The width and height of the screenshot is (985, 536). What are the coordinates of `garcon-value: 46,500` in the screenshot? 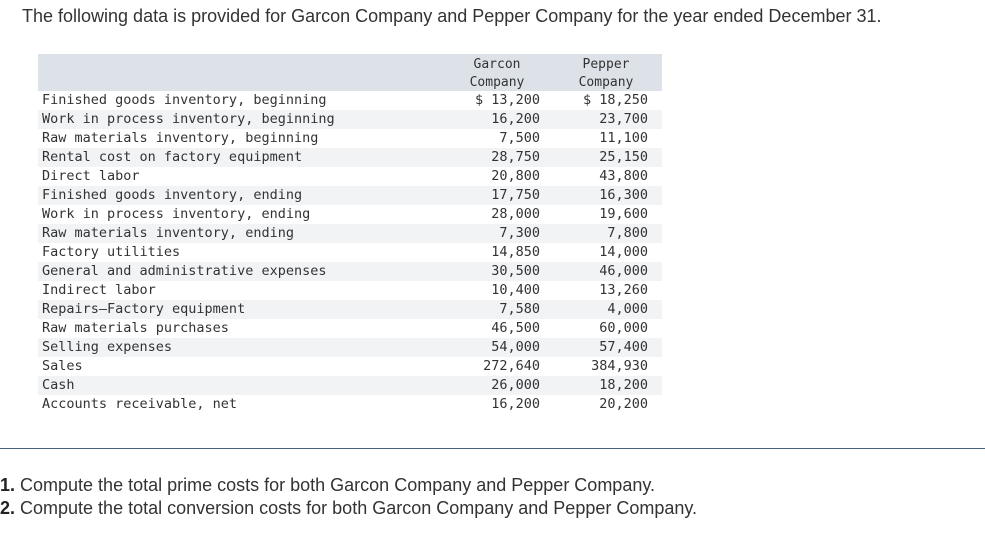 It's located at (515, 328).